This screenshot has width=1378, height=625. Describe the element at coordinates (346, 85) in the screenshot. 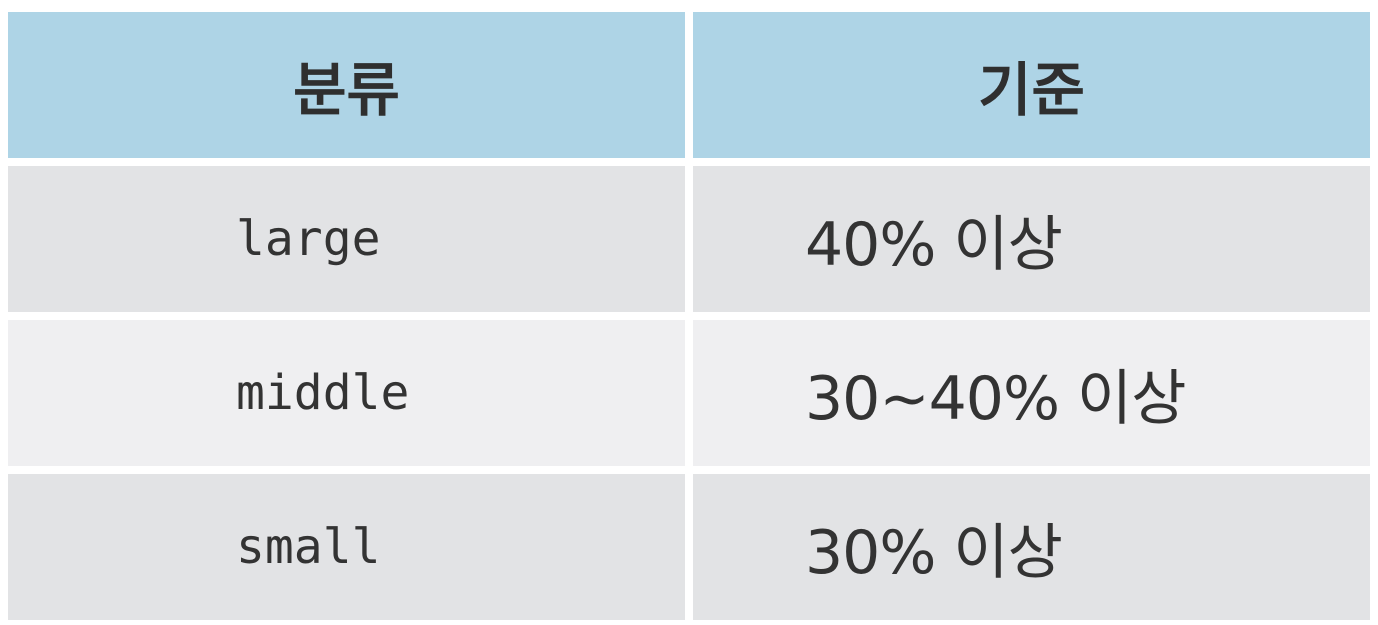

I see `header-category: 분류` at that location.